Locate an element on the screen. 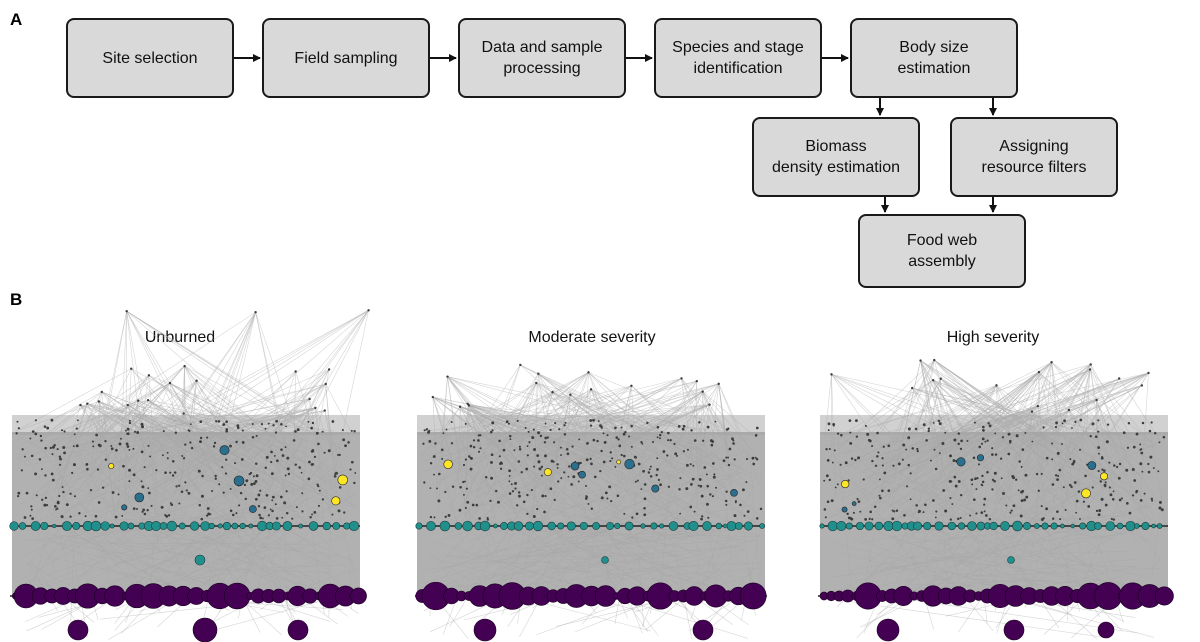  step-body-size-estimation: Body size estimation is located at coordinates (934, 58).